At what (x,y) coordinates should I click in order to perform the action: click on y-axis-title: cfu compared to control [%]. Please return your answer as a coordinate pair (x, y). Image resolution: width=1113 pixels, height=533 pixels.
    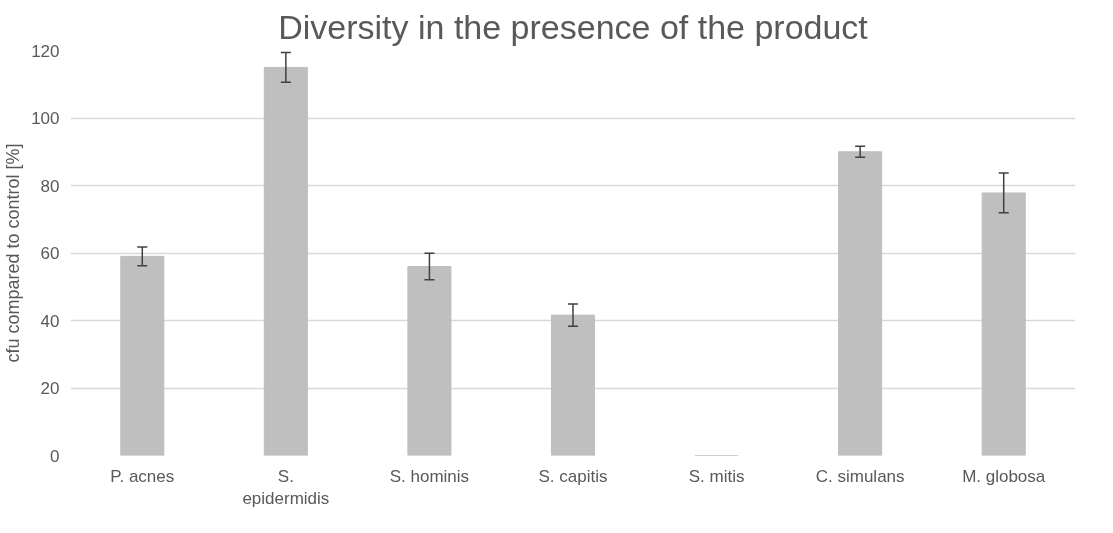
    Looking at the image, I should click on (13, 253).